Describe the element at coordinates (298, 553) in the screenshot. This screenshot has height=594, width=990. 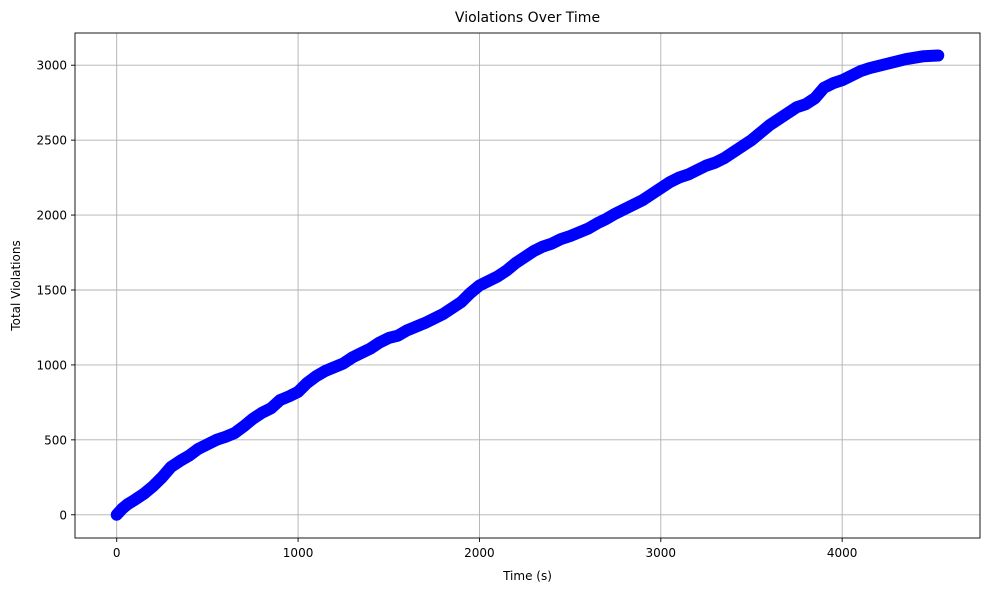
I see `x-tick-label: 1000` at that location.